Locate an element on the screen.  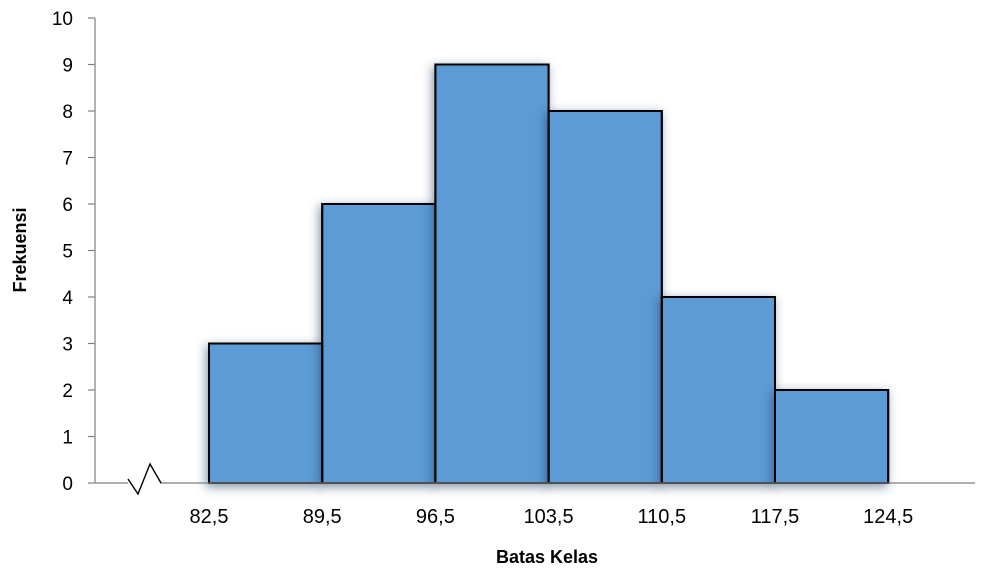
y-tick-label-0: 0 is located at coordinates (67, 484).